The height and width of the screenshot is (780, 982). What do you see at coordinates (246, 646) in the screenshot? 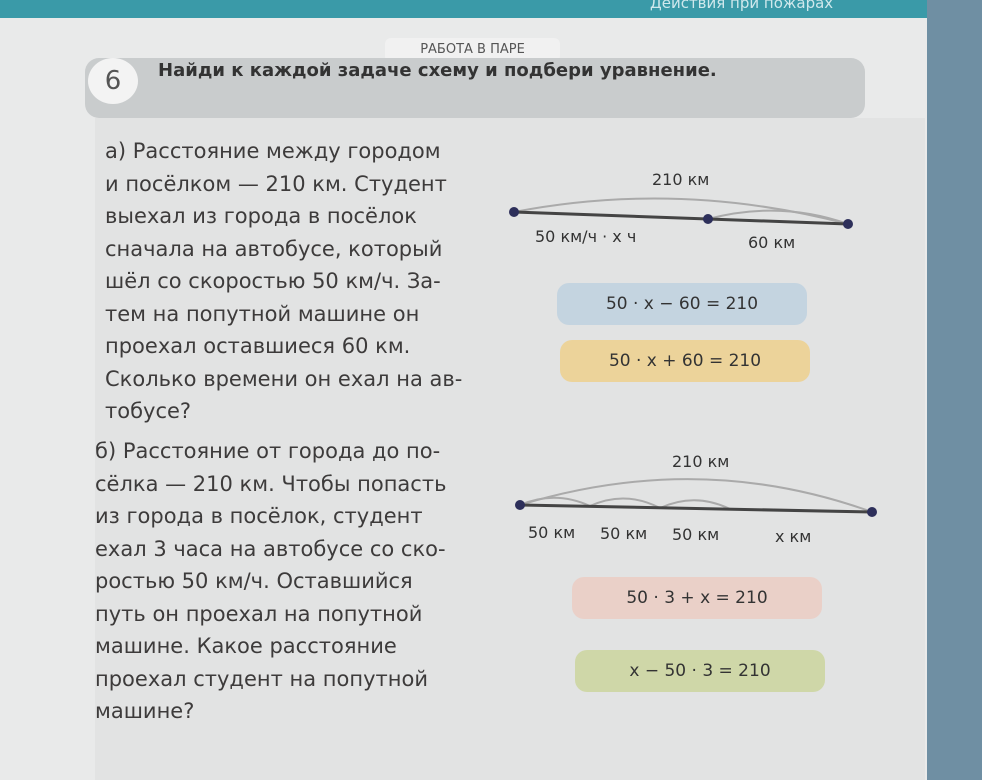
I see `text-line: машине. Какое расстояние` at bounding box center [246, 646].